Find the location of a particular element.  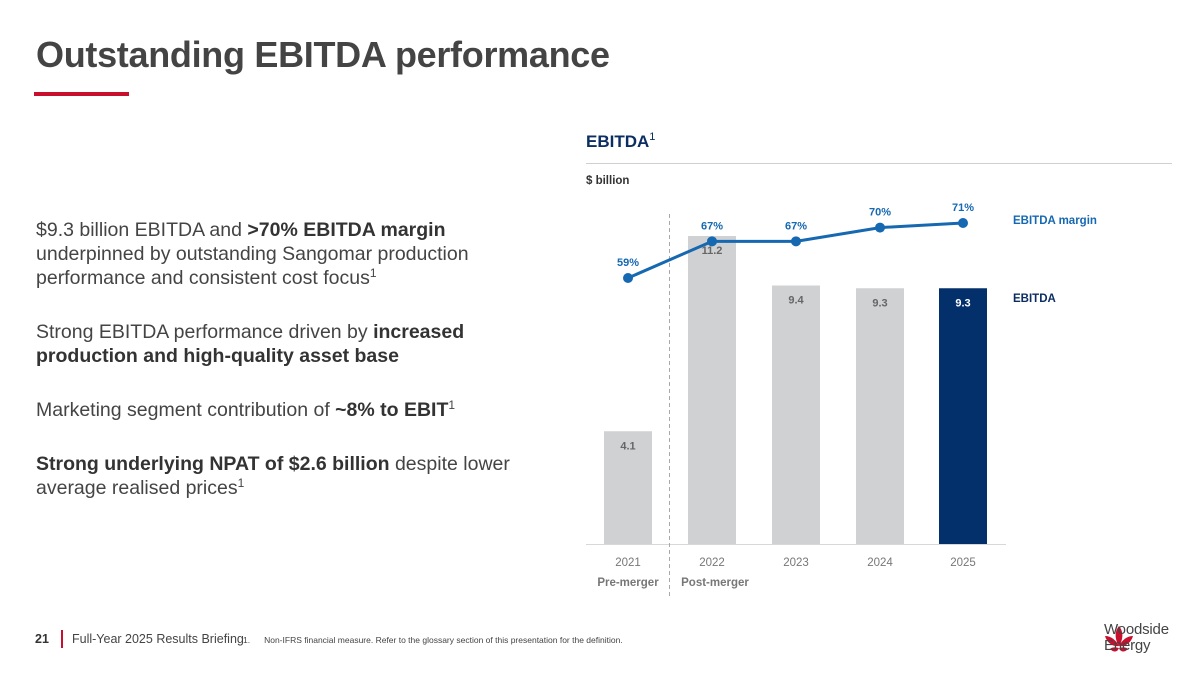

chart-title-rule is located at coordinates (879, 163).